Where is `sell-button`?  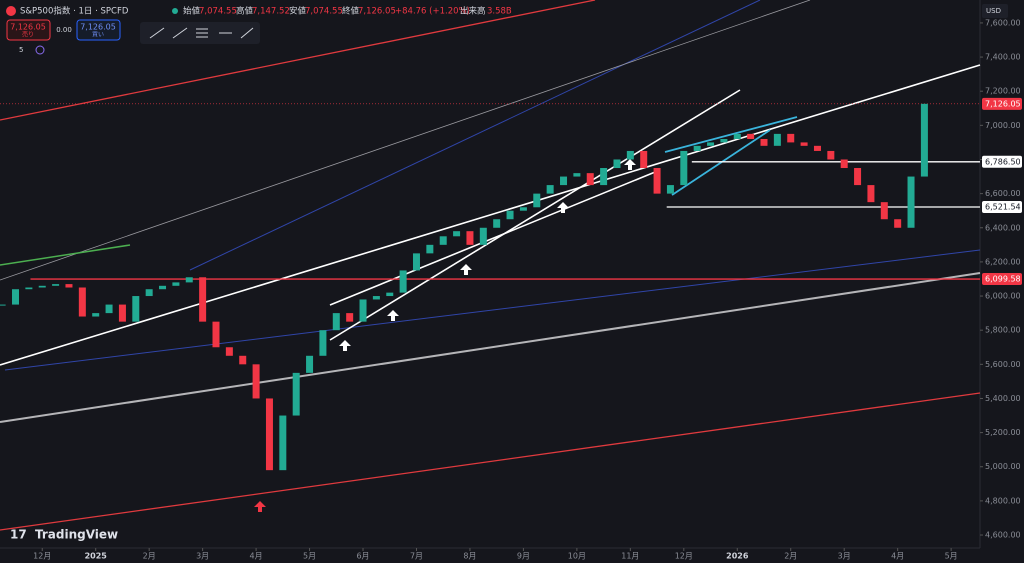
sell-button is located at coordinates (28, 30).